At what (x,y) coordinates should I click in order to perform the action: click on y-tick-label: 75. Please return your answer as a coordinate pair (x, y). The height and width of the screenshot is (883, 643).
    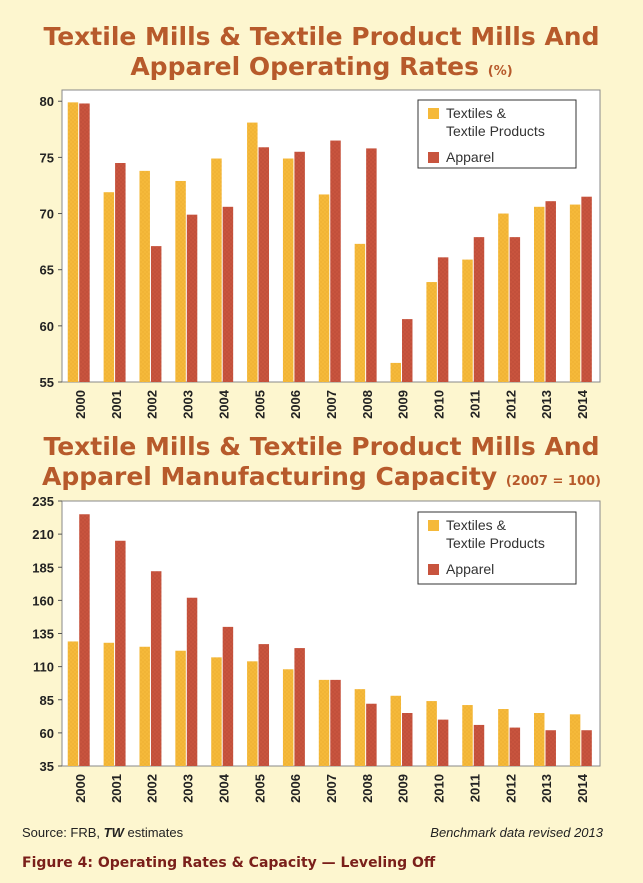
    Looking at the image, I should click on (47, 157).